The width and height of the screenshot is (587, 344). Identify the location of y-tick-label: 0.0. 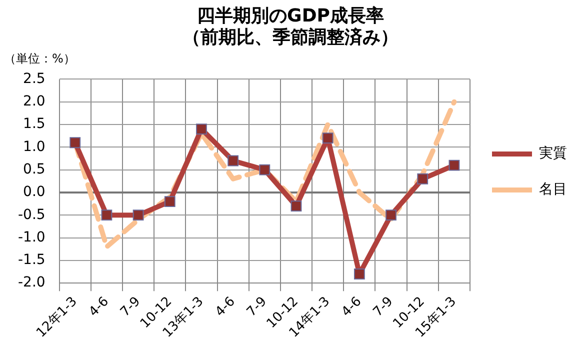
(34, 192).